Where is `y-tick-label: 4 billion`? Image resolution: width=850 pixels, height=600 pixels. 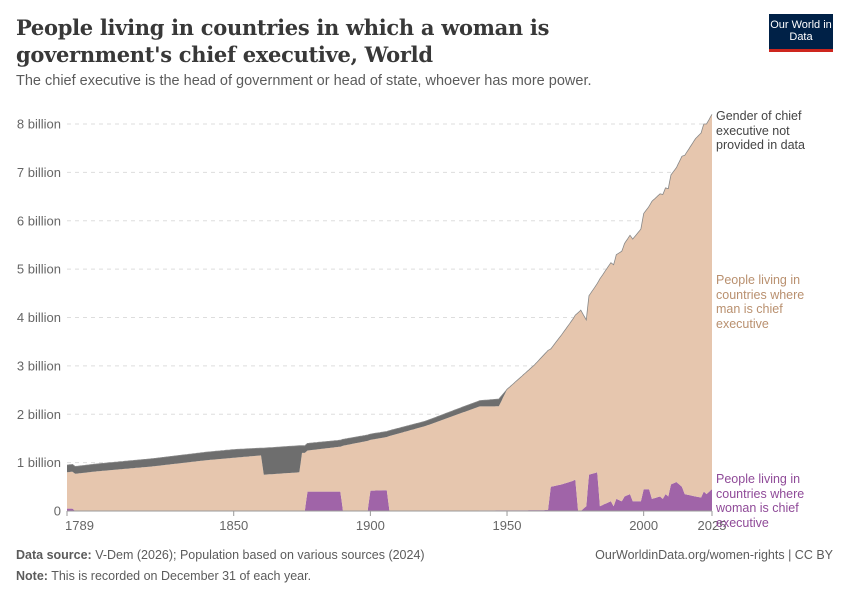 y-tick-label: 4 billion is located at coordinates (39, 317).